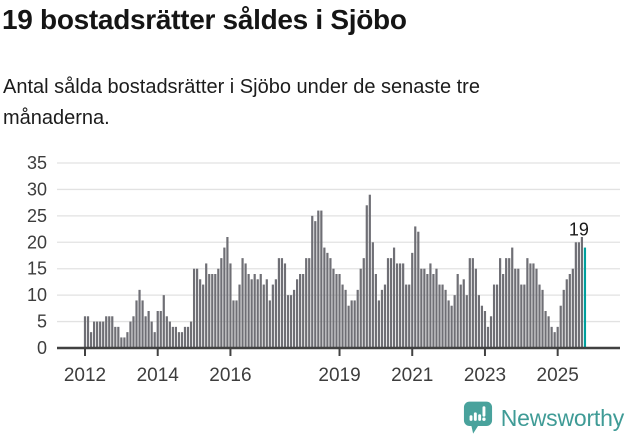 Image resolution: width=631 pixels, height=439 pixels. Describe the element at coordinates (42, 348) in the screenshot. I see `y-tick-label: 0` at that location.